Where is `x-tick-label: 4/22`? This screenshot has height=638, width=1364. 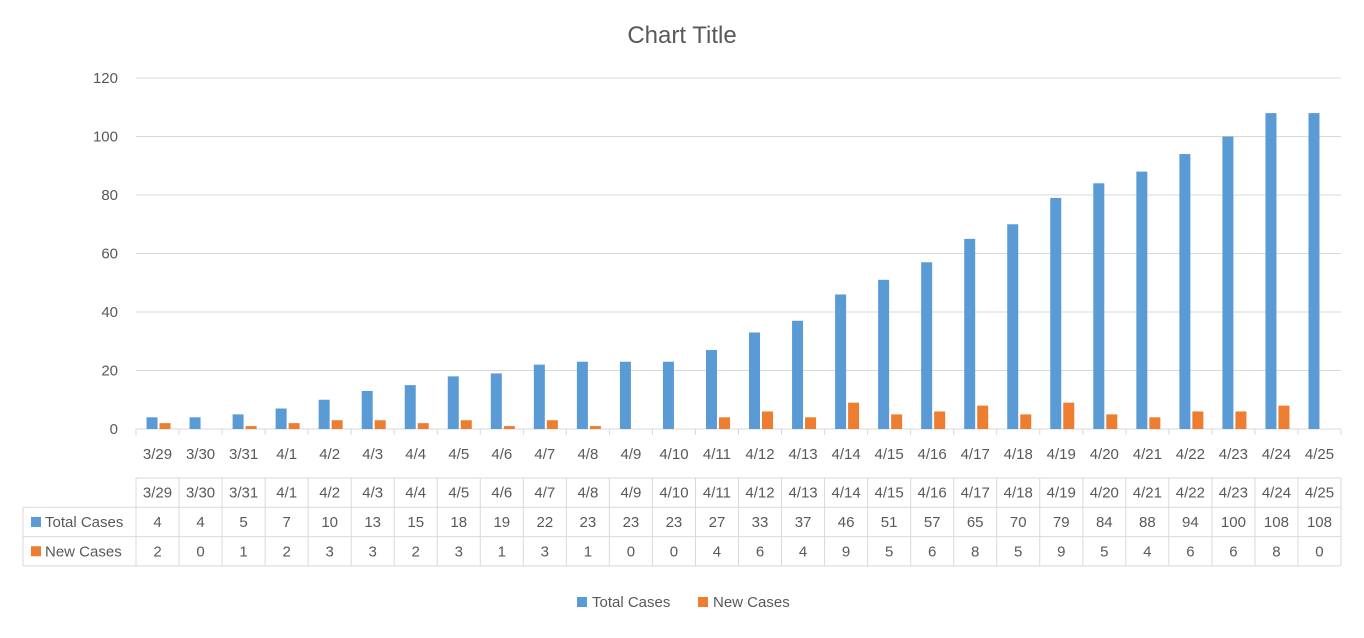
x-tick-label: 4/22 is located at coordinates (1190, 454).